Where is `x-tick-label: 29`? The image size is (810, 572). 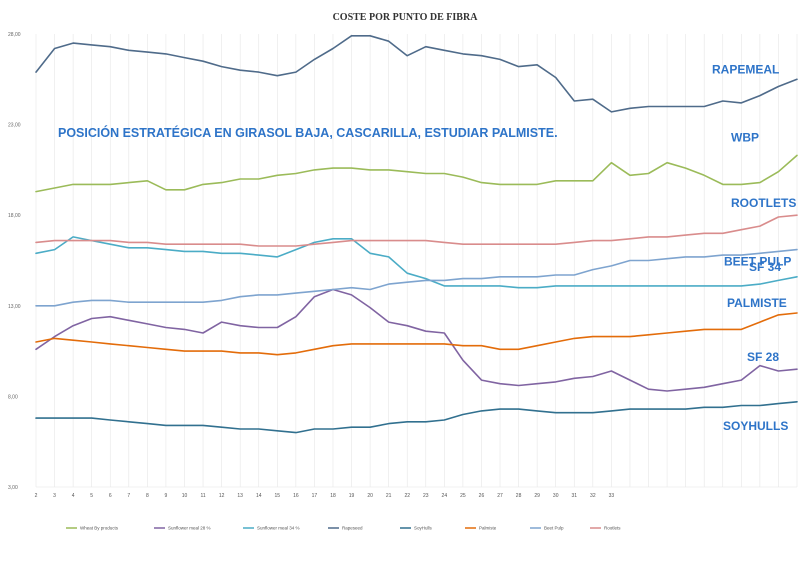 x-tick-label: 29 is located at coordinates (537, 496).